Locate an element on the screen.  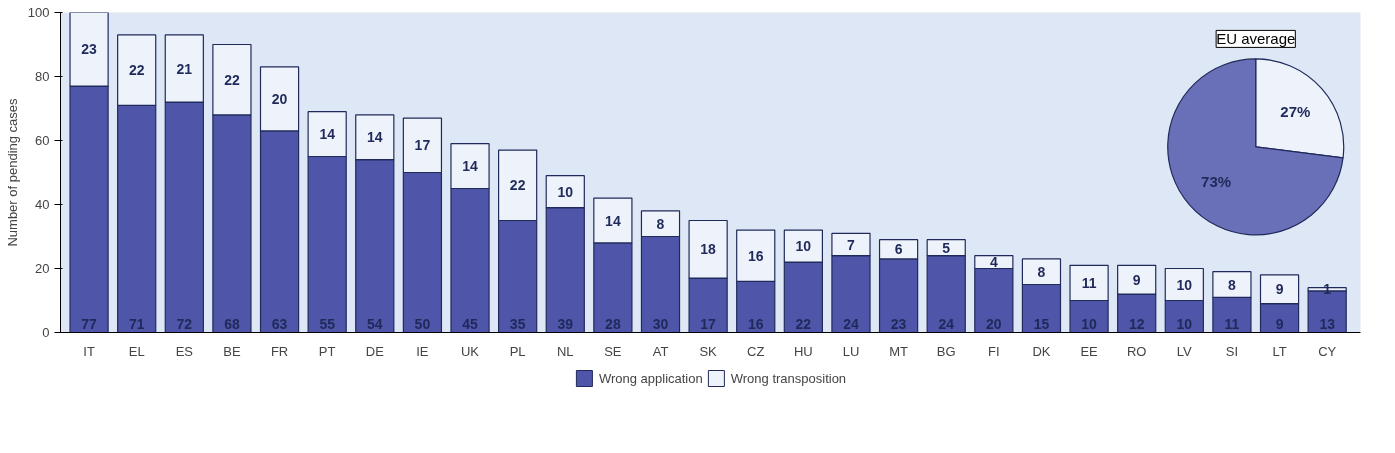
x-tick-label: IE is located at coordinates (422, 351).